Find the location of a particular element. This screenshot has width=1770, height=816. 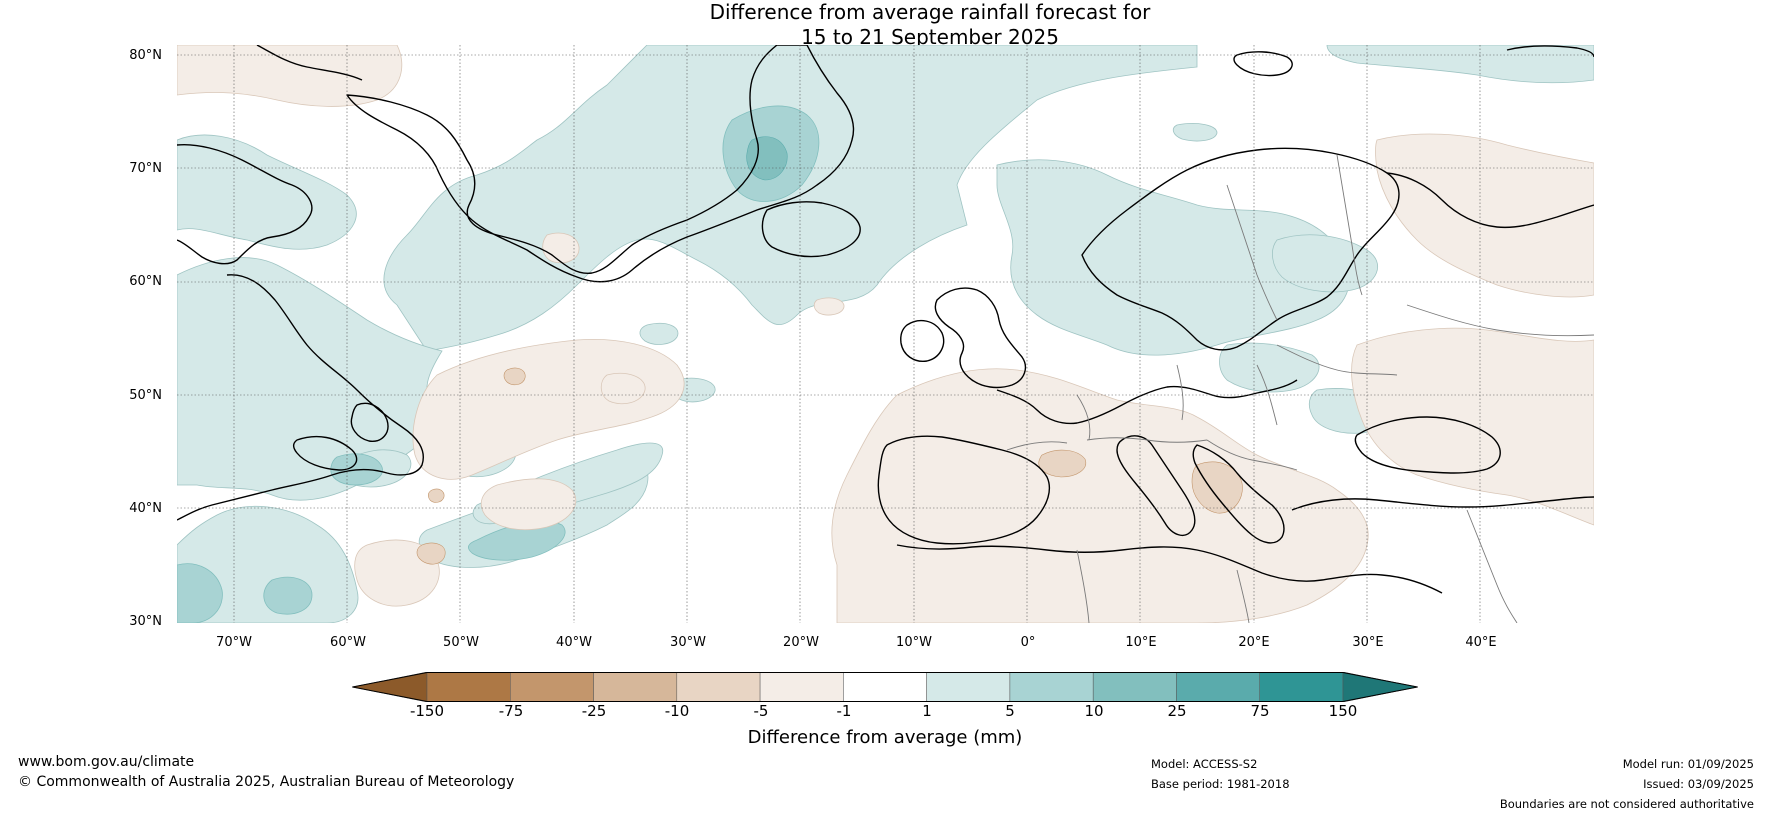

colorbar-tick-minus-5: -5 is located at coordinates (761, 711).